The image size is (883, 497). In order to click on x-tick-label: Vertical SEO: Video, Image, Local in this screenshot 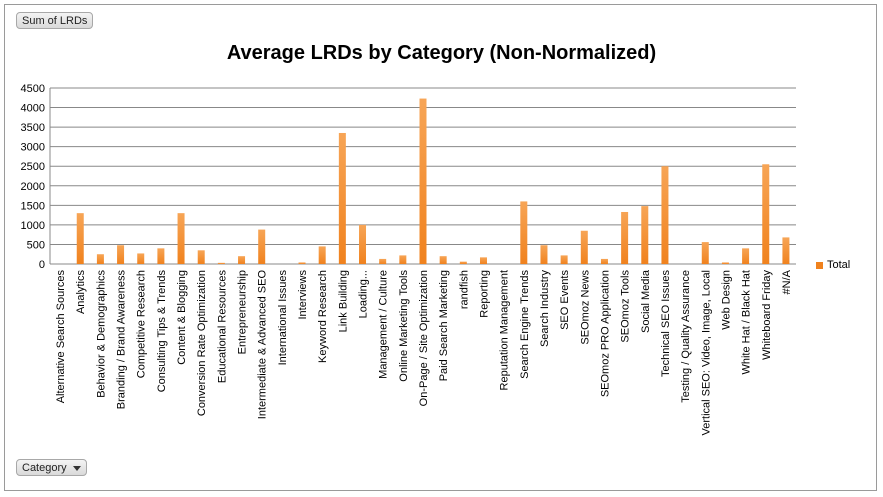, I will do `click(706, 353)`.